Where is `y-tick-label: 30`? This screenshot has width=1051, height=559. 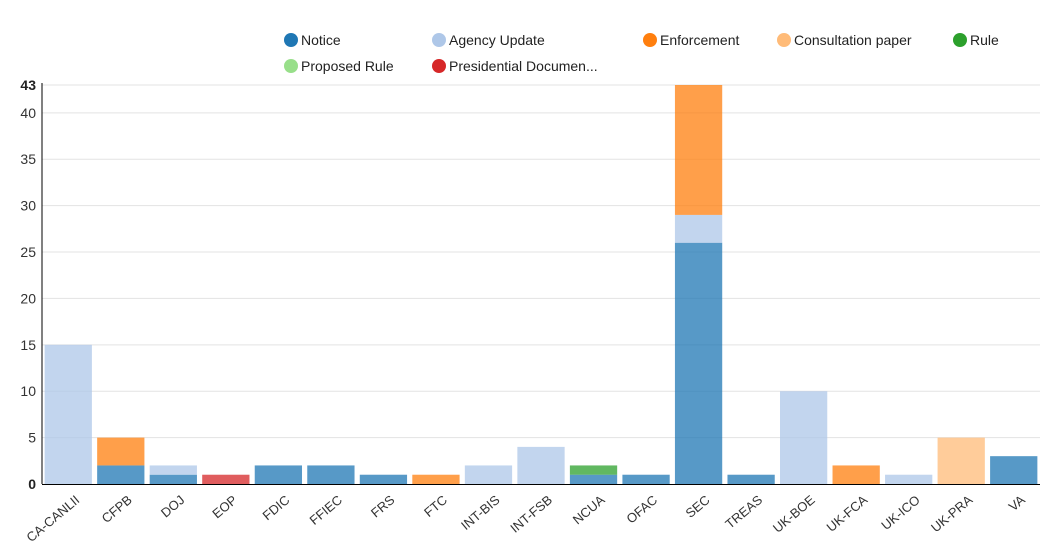 y-tick-label: 30 is located at coordinates (28, 206).